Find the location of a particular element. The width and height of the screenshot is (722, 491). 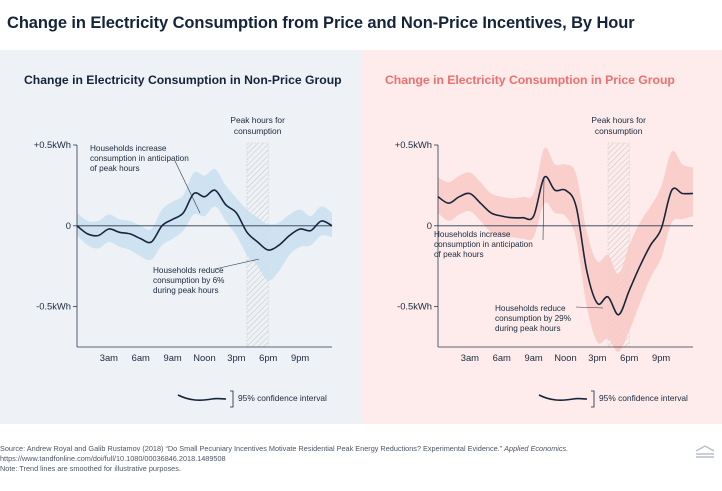

source-journal: Applied Economics. is located at coordinates (536, 448).